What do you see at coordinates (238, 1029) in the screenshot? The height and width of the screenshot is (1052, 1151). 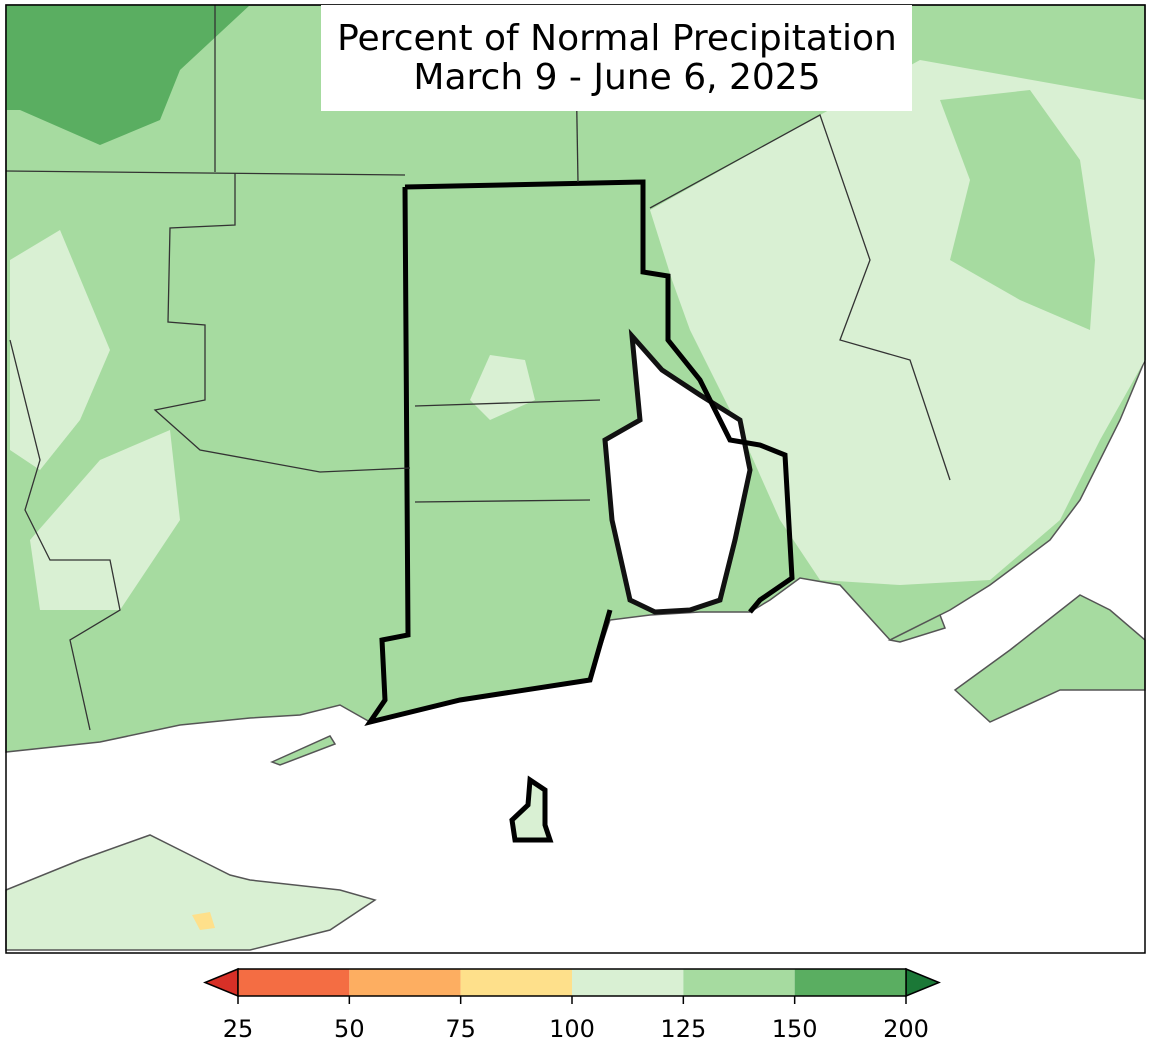 I see `colorbar-tick-label: 25` at bounding box center [238, 1029].